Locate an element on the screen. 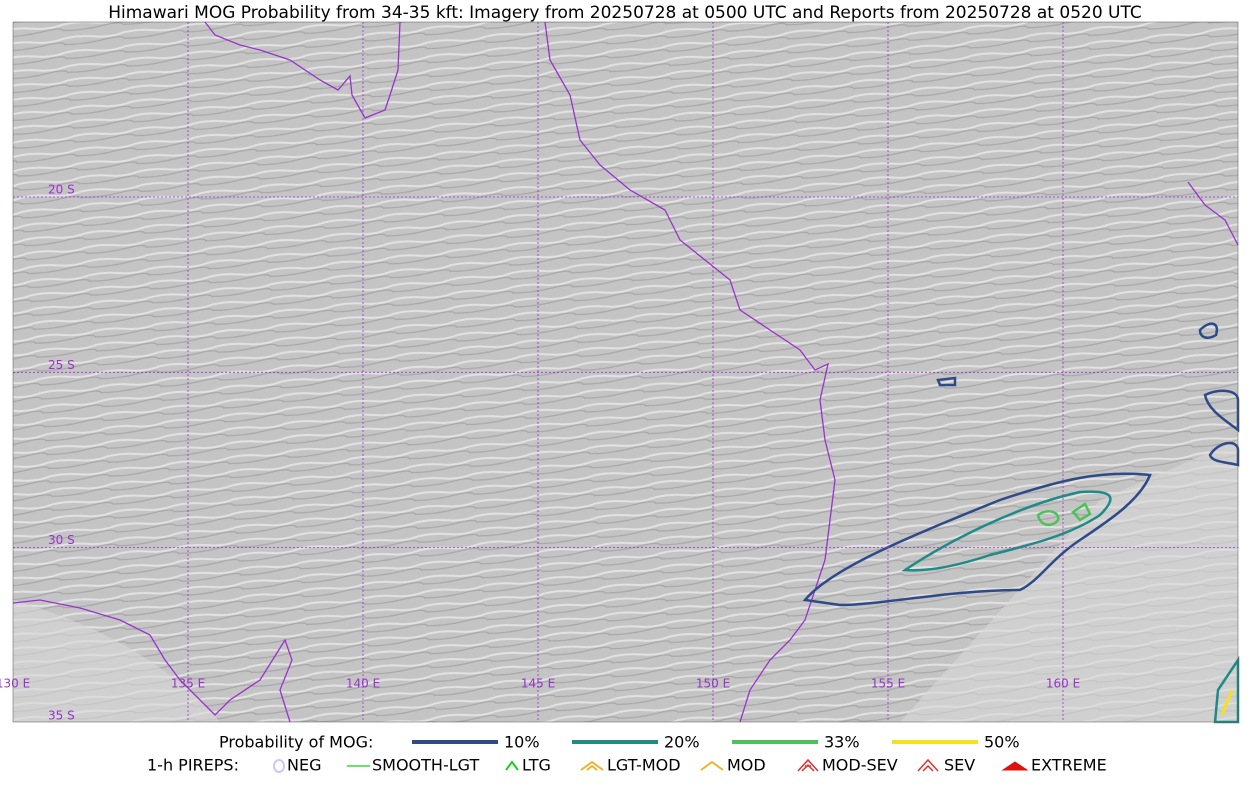  legend-label: SMOOTH-LGT is located at coordinates (425, 765).